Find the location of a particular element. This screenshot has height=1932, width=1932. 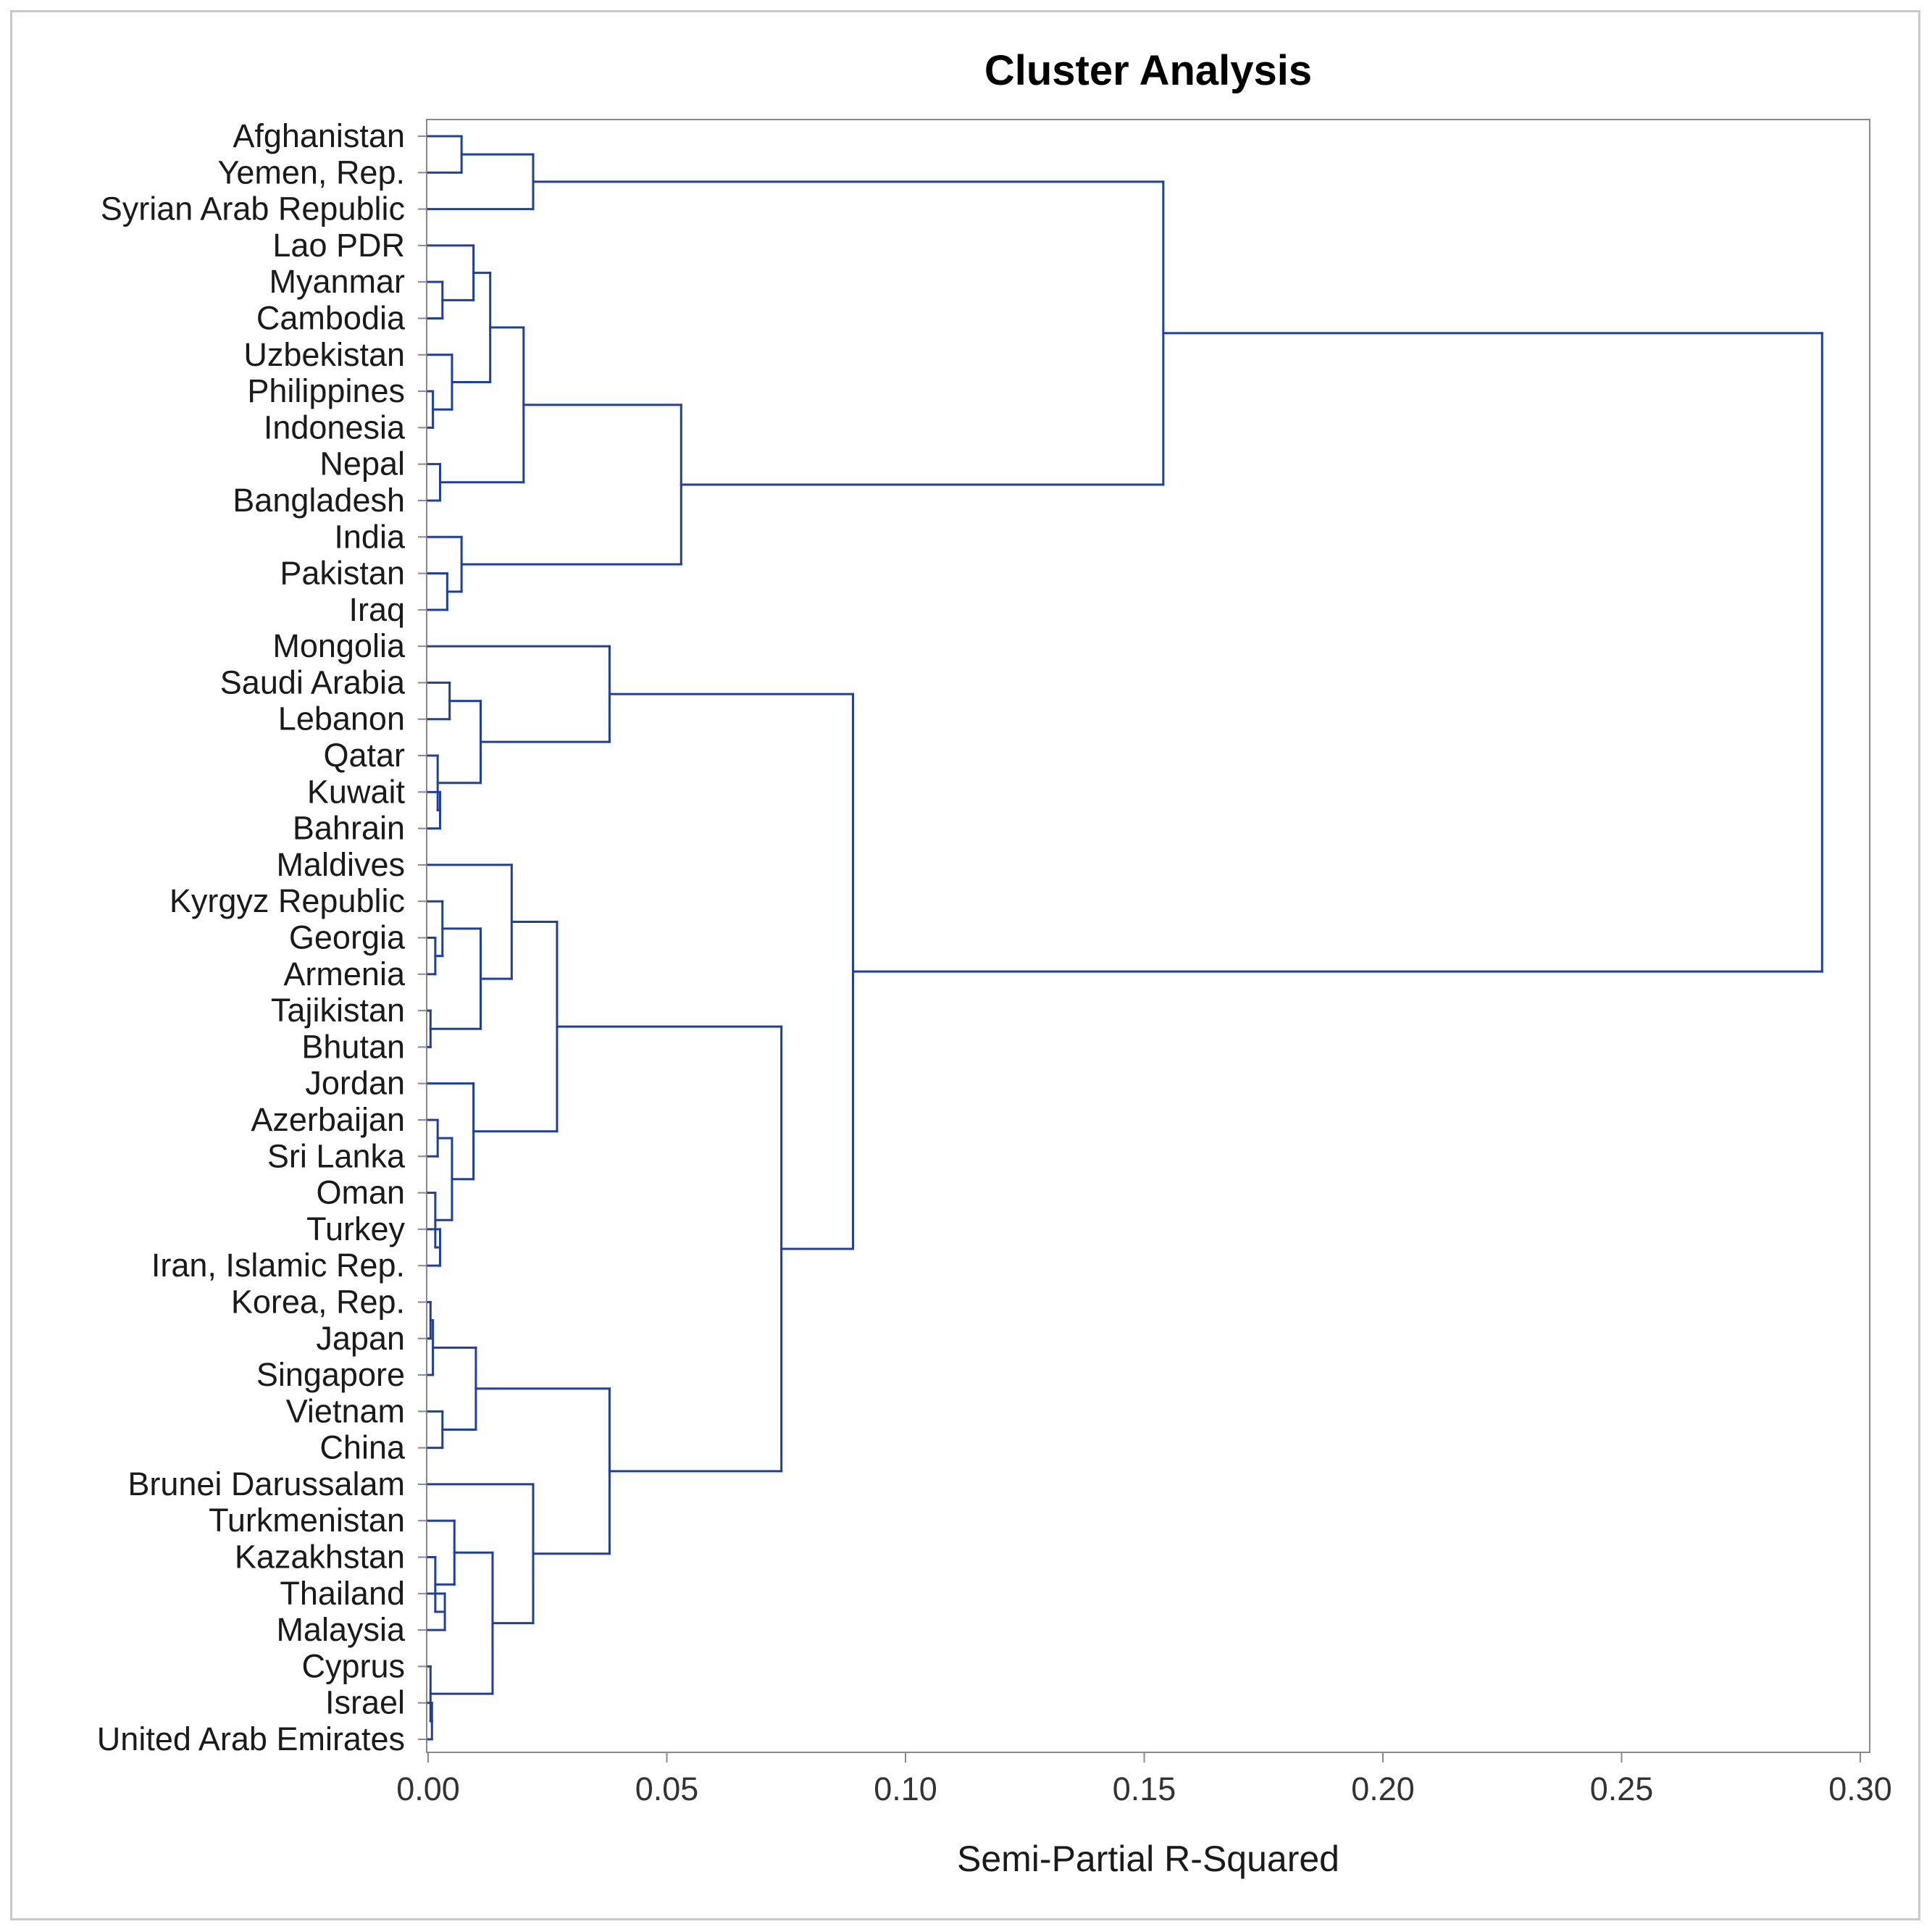

leaf-label: Bhutan is located at coordinates (353, 1046).